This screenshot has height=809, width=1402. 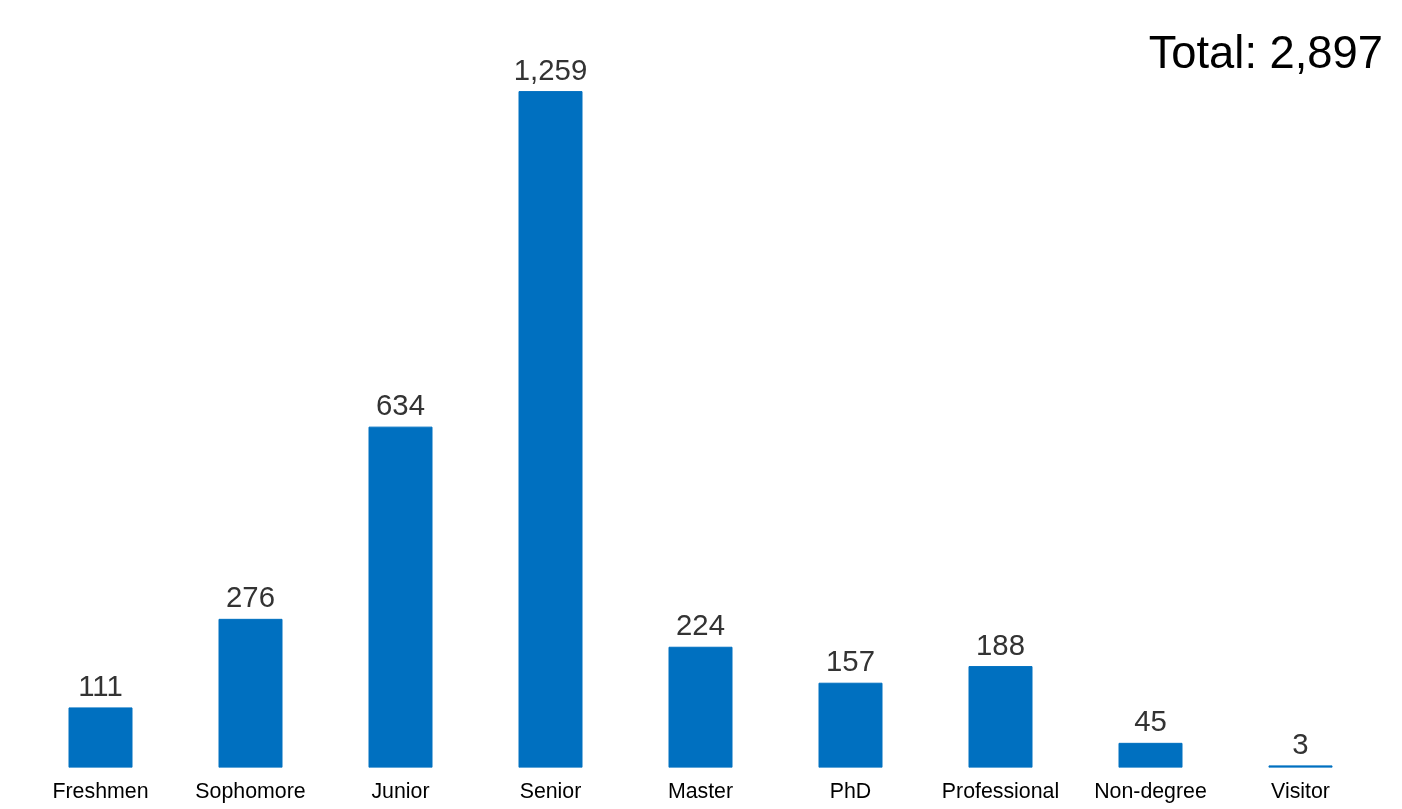 What do you see at coordinates (100, 685) in the screenshot?
I see `data-label: 111` at bounding box center [100, 685].